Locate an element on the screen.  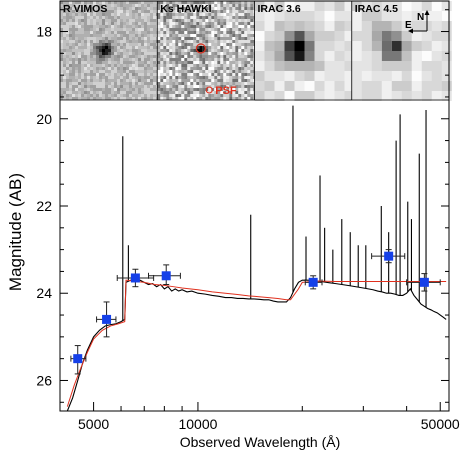
y-tick-label: 18 is located at coordinates (44, 32).